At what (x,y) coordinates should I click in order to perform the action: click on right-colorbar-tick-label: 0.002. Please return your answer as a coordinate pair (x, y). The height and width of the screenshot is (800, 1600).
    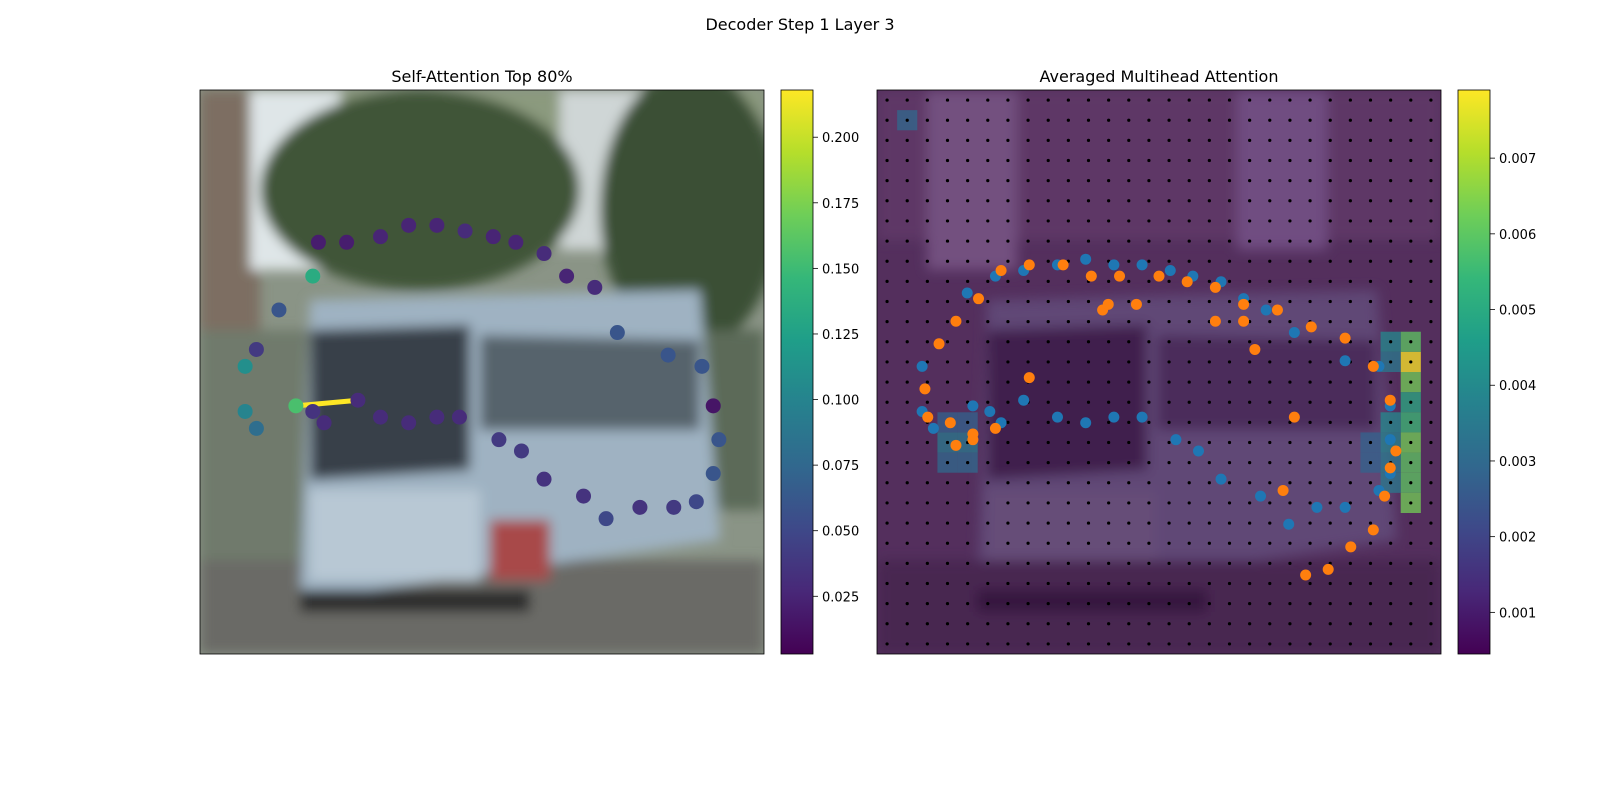
    Looking at the image, I should click on (1517, 538).